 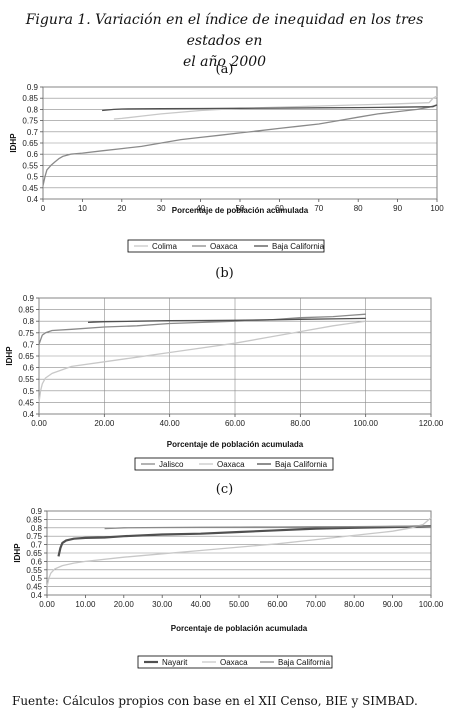 I want to click on x-tick-label: 80, so click(x=358, y=208).